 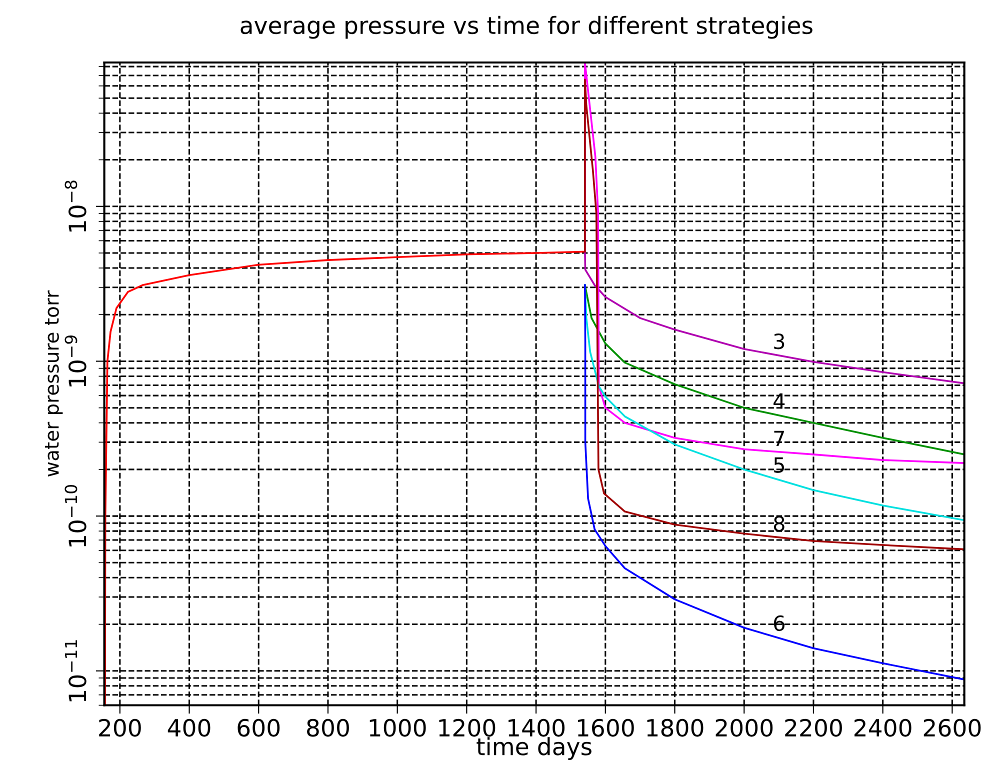 I want to click on series-label: 3, so click(x=779, y=341).